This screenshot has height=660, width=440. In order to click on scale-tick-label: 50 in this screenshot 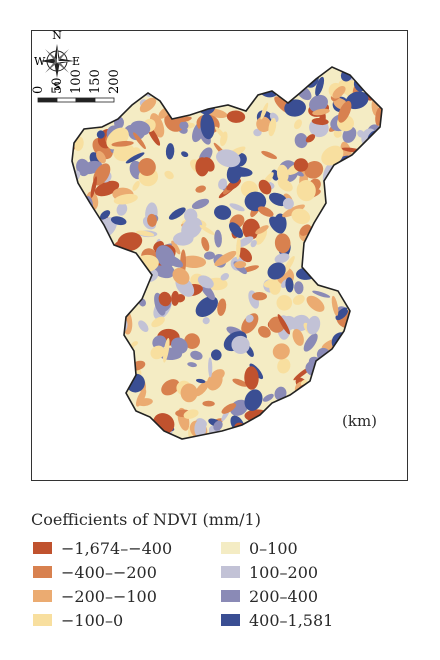, I will do `click(57, 85)`.